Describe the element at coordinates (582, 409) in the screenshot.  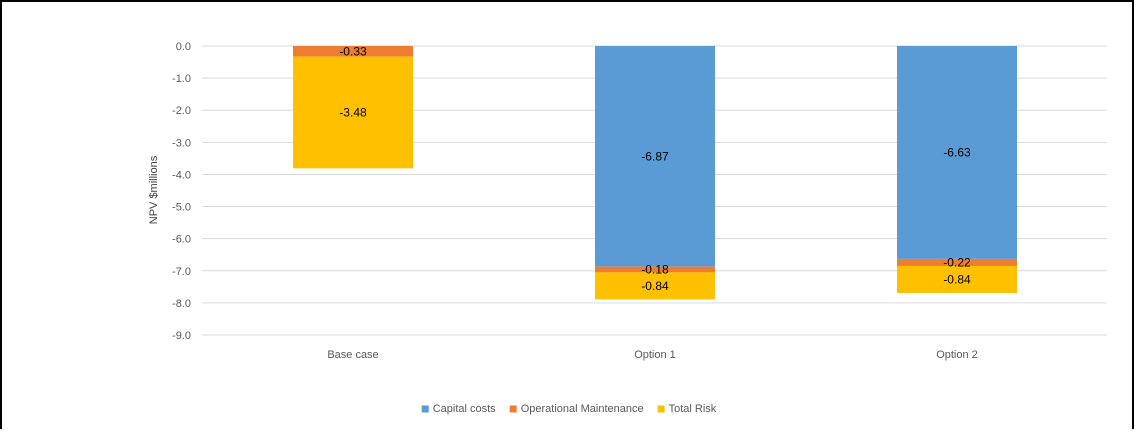
I see `legend-label: Operational Maintenance` at that location.